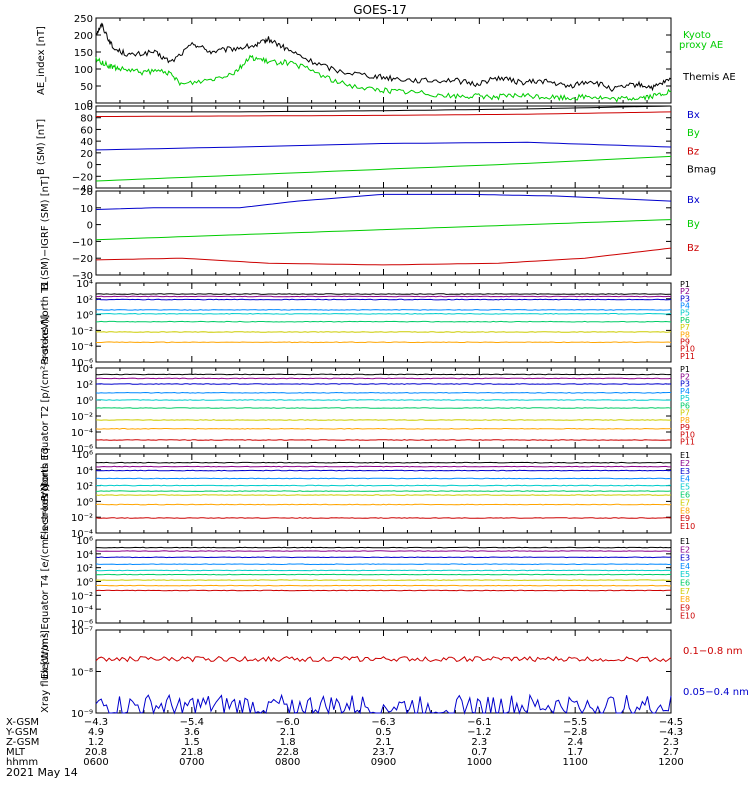 This screenshot has width=750, height=800. Describe the element at coordinates (82, 610) in the screenshot. I see `y-tick-label: 10⁻⁴` at that location.